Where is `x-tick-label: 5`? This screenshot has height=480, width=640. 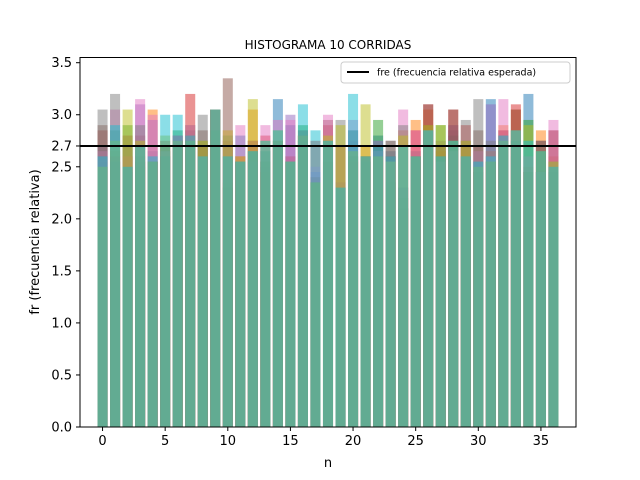
x-tick-label: 5 is located at coordinates (165, 441).